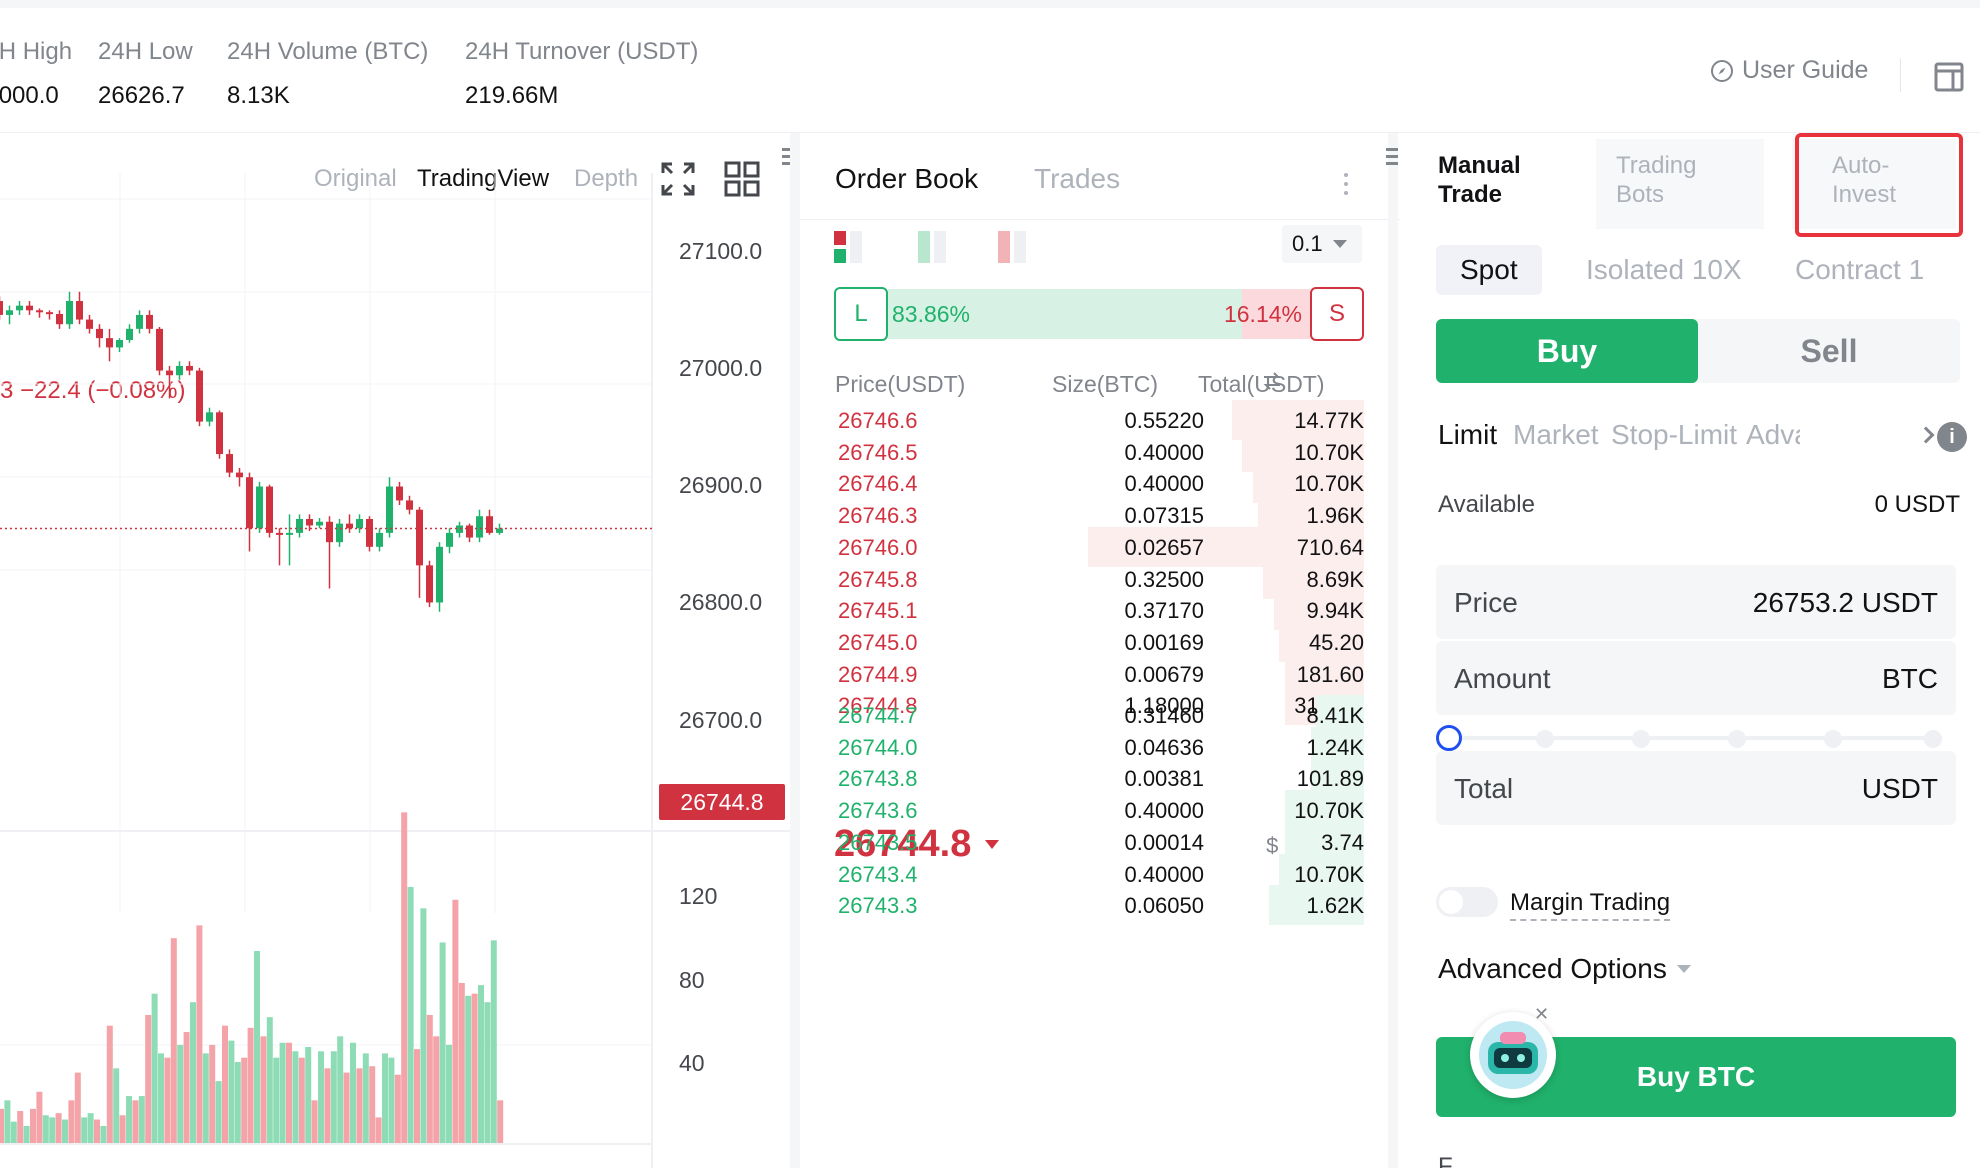  I want to click on short-ratio-bar: 16.14%, so click(1267, 314).